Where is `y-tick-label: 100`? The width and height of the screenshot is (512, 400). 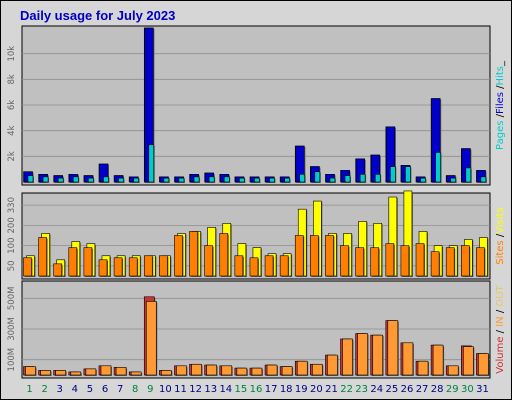 y-tick-label: 100 is located at coordinates (12, 246).